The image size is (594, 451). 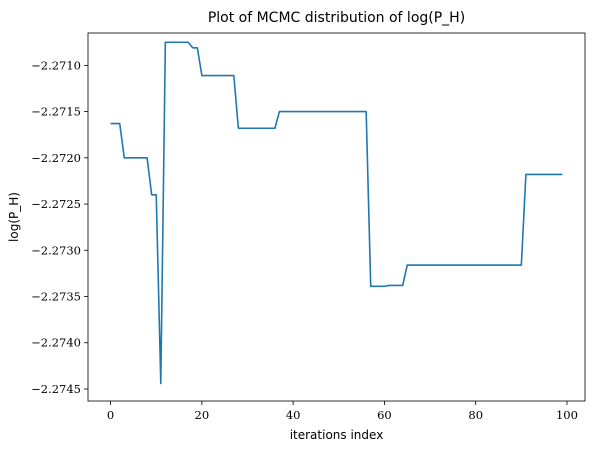 What do you see at coordinates (202, 415) in the screenshot?
I see `x-tick-label: 20` at bounding box center [202, 415].